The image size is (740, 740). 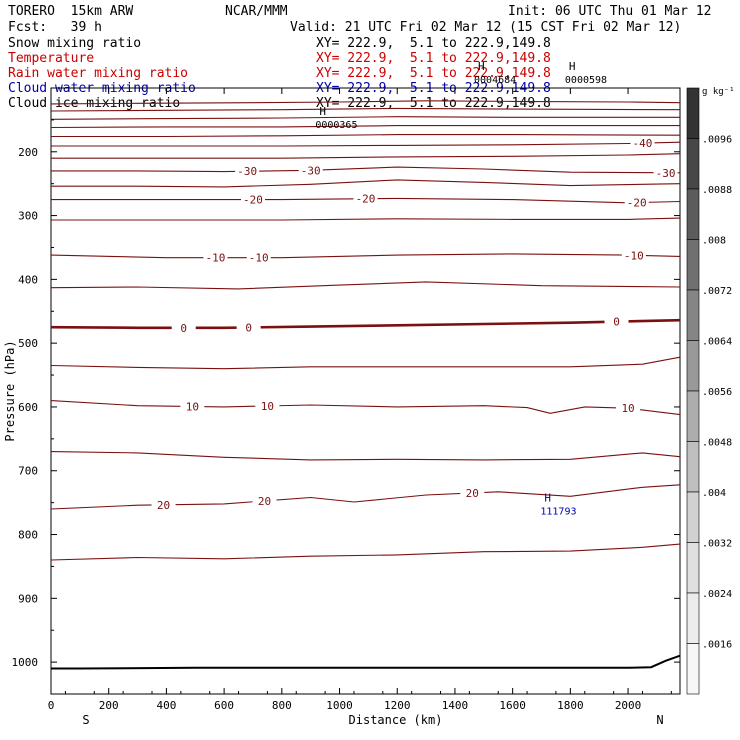 I want to click on field-name: Rain water mixing ratio, so click(x=98, y=73).